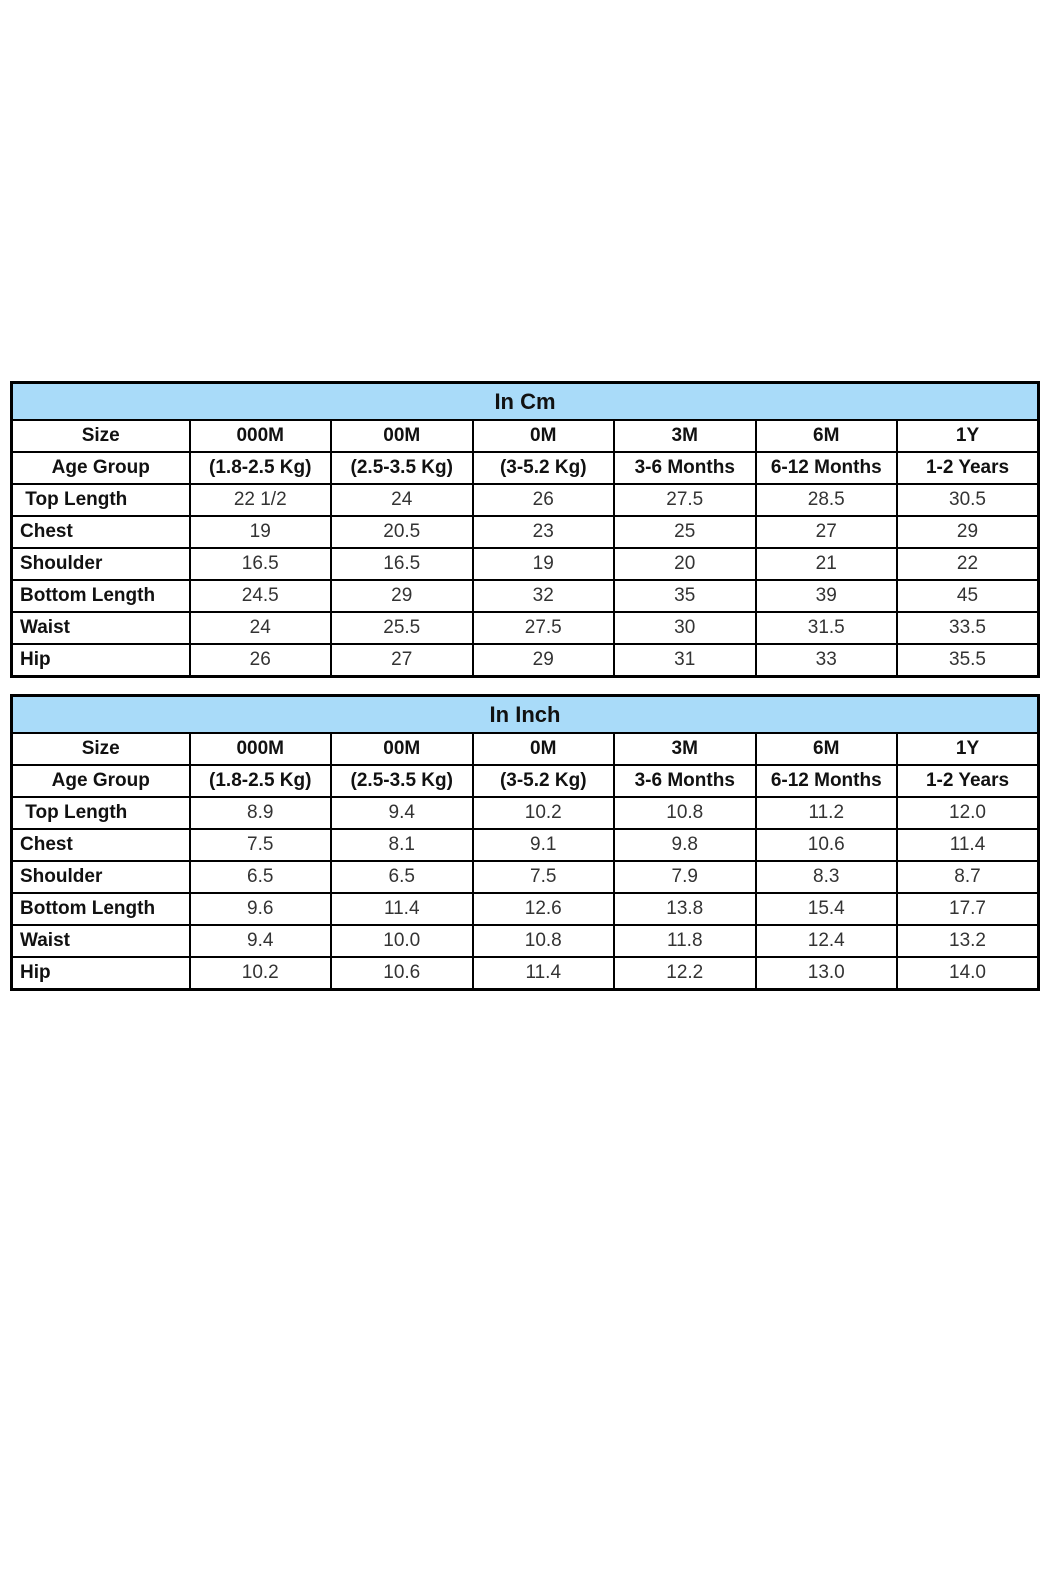  What do you see at coordinates (968, 909) in the screenshot?
I see `measurement-value: 17.7` at bounding box center [968, 909].